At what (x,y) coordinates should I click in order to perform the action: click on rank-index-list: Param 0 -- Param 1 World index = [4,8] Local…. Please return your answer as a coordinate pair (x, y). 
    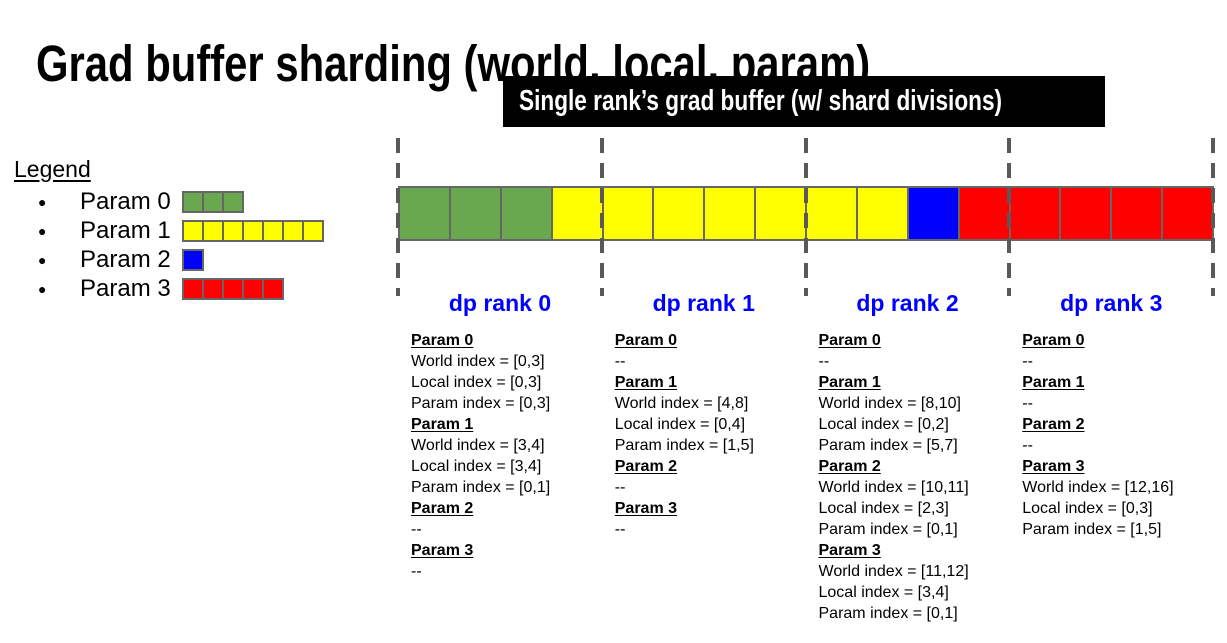
    Looking at the image, I should click on (704, 435).